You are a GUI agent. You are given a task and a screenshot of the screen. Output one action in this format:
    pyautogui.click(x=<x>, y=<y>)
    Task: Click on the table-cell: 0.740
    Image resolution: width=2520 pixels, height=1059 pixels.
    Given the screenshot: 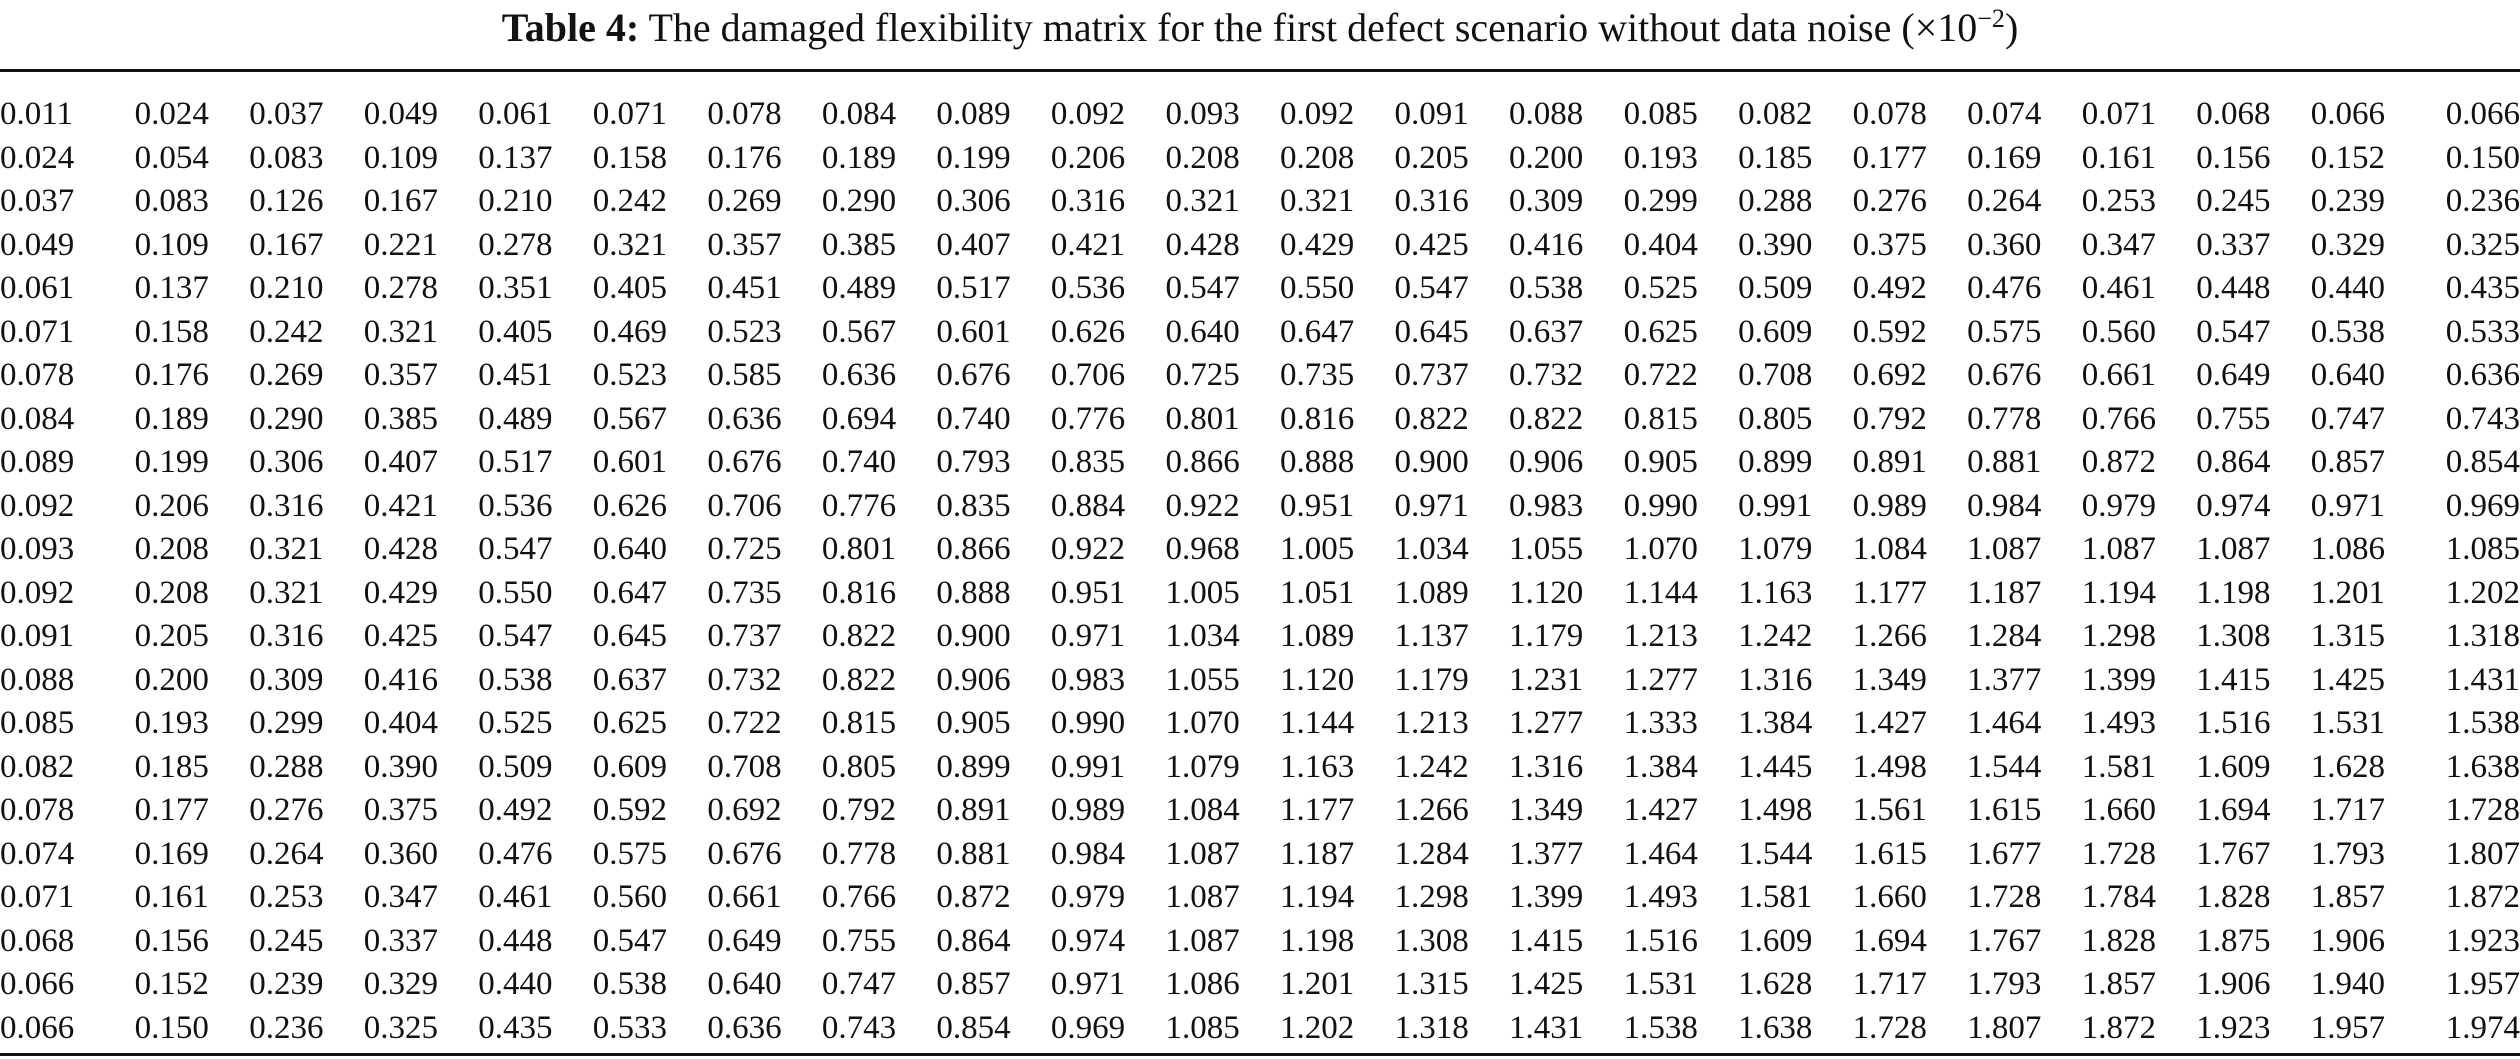 What is the action you would take?
    pyautogui.click(x=859, y=462)
    